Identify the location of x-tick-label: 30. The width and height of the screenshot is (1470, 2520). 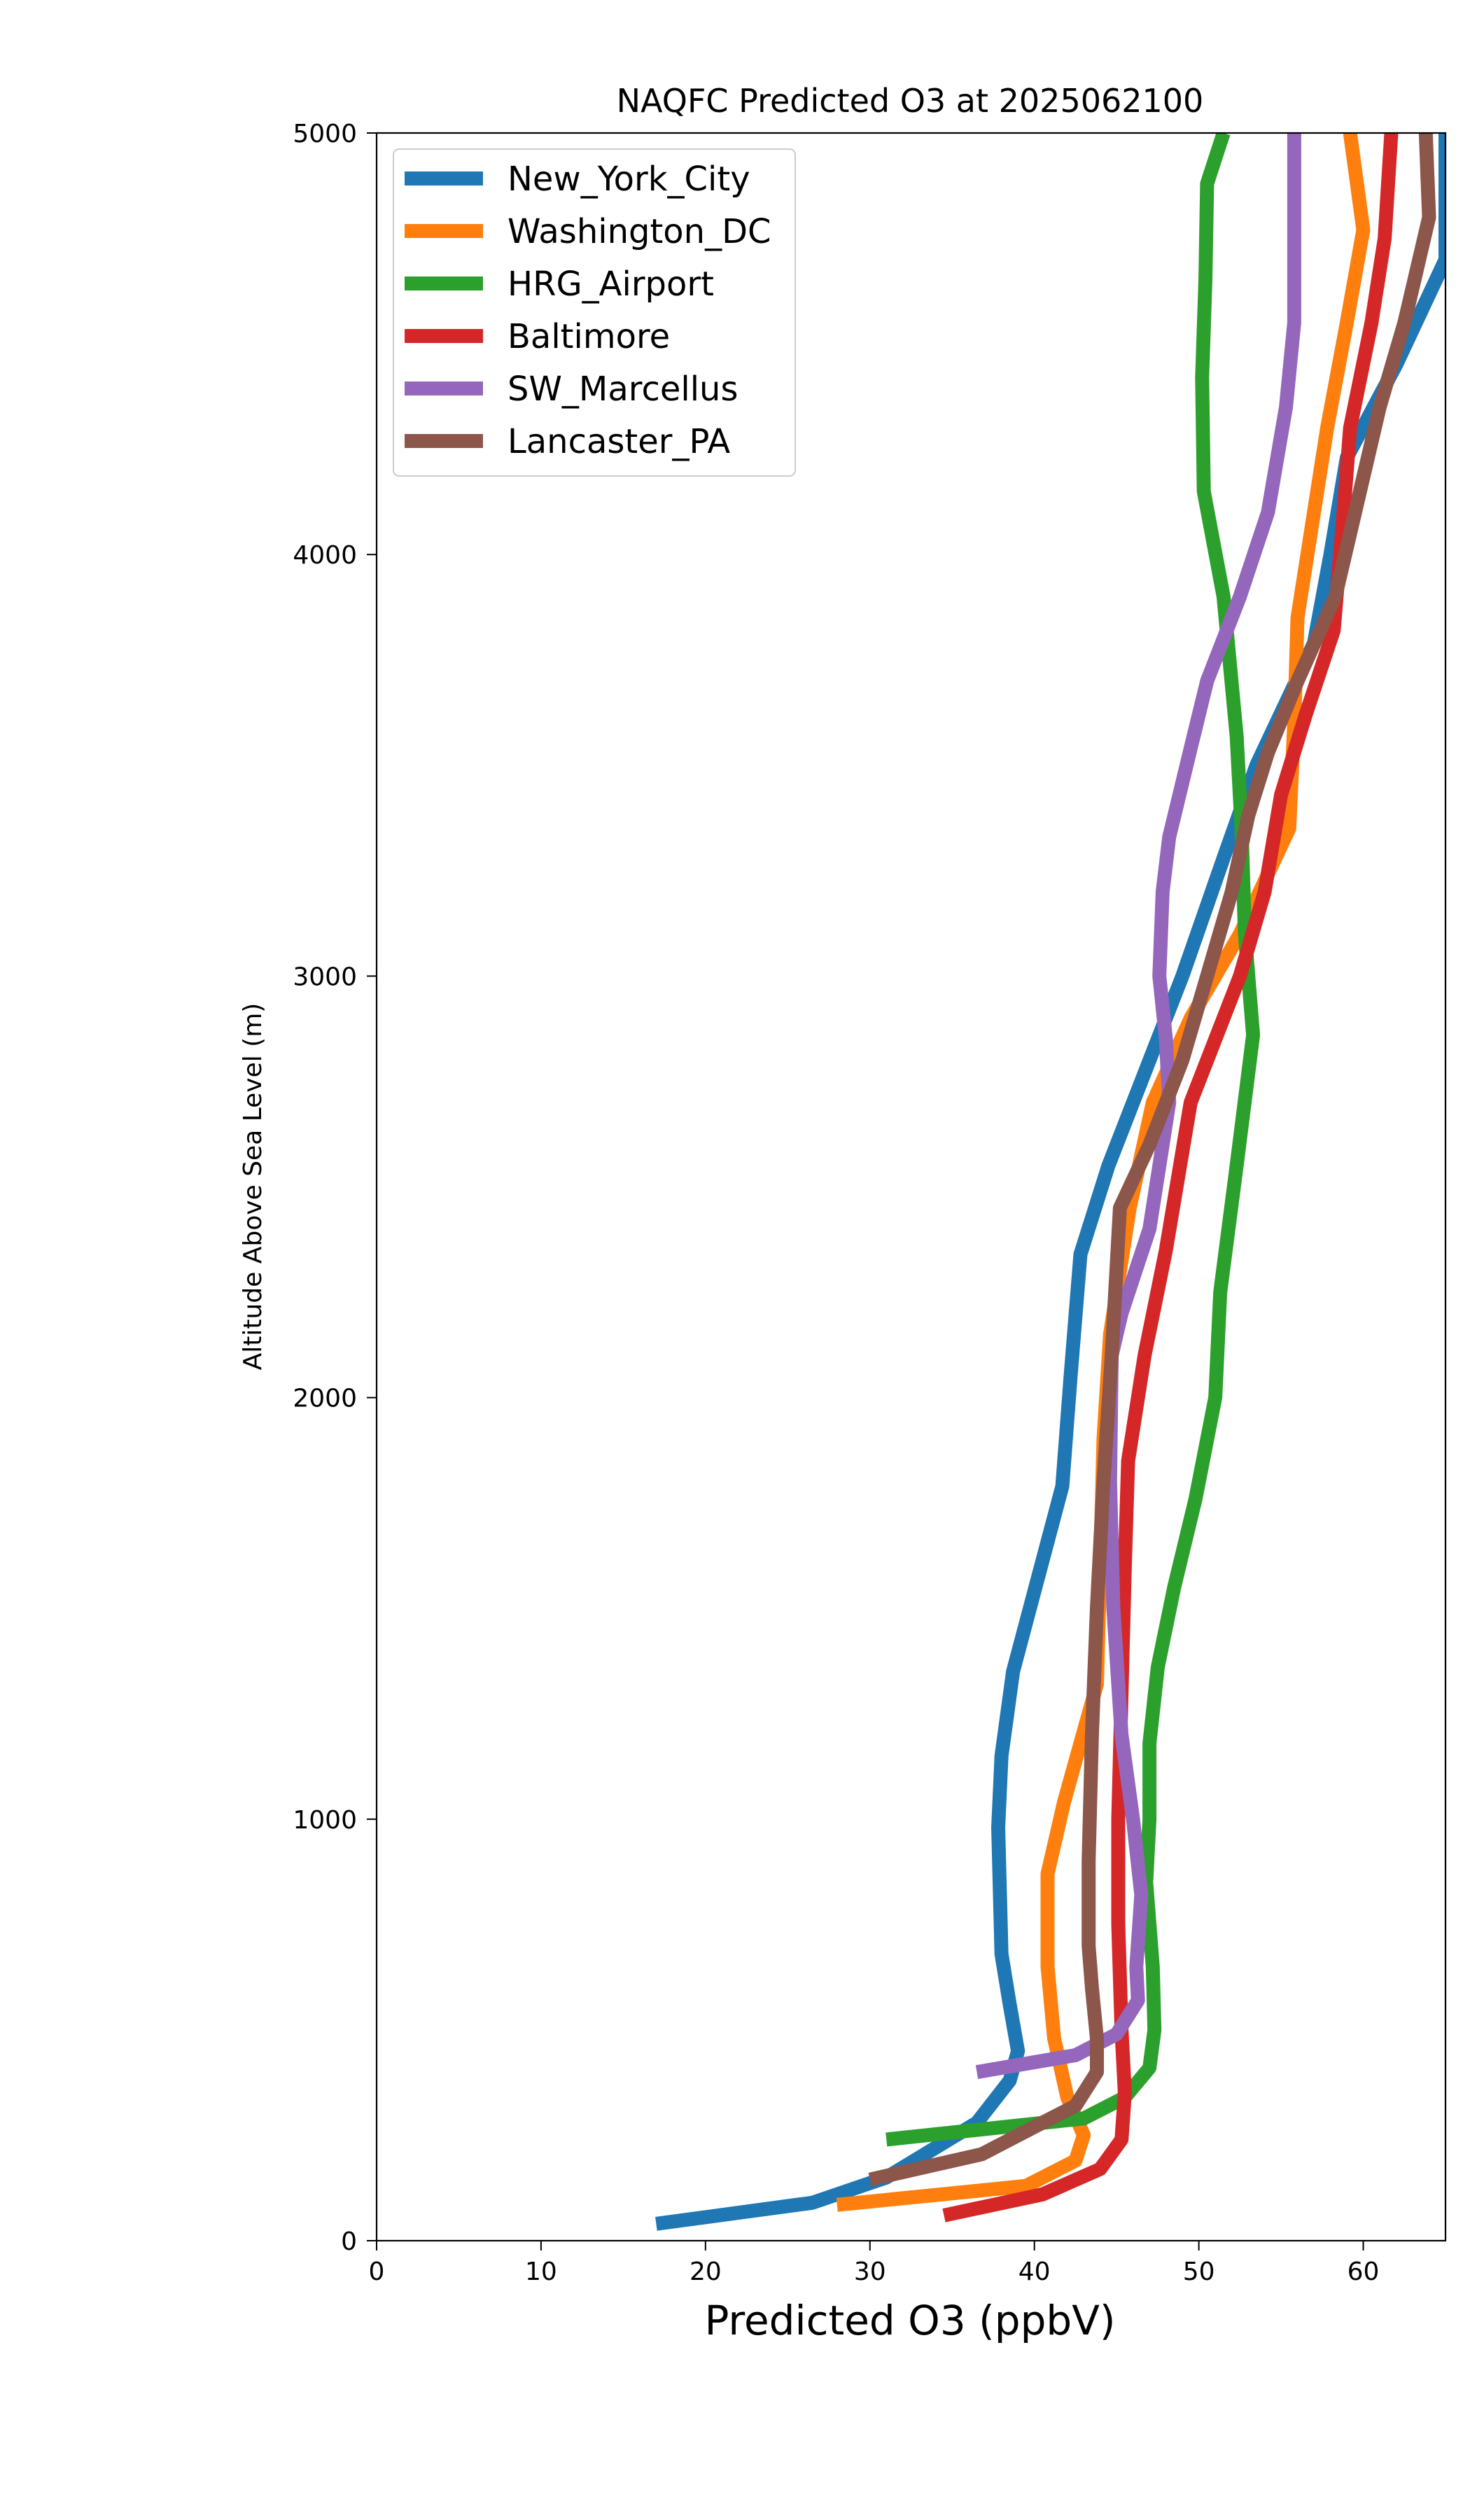
(870, 2272).